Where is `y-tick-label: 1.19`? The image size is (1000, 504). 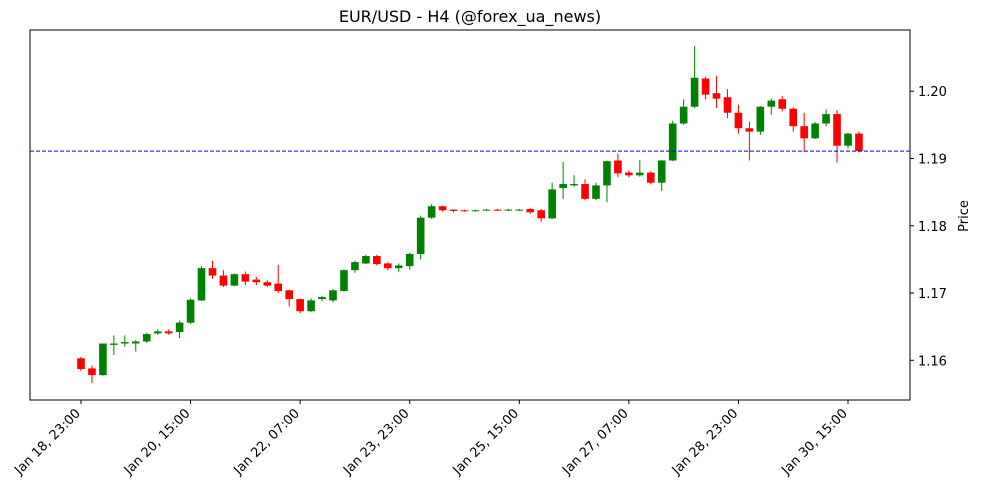
y-tick-label: 1.19 is located at coordinates (932, 159).